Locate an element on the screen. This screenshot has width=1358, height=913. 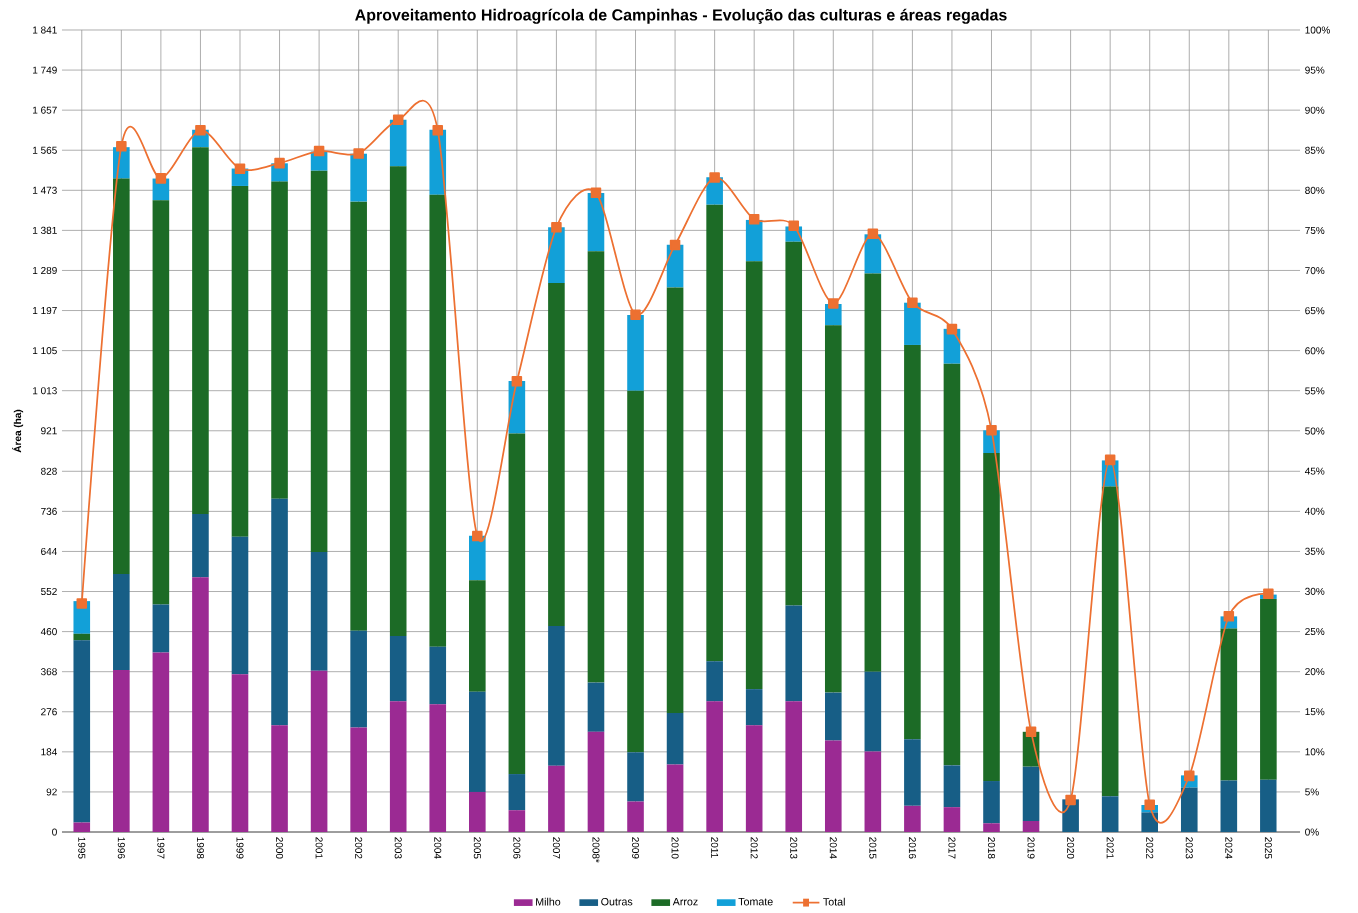
y2-tick-label: 50% is located at coordinates (1315, 431).